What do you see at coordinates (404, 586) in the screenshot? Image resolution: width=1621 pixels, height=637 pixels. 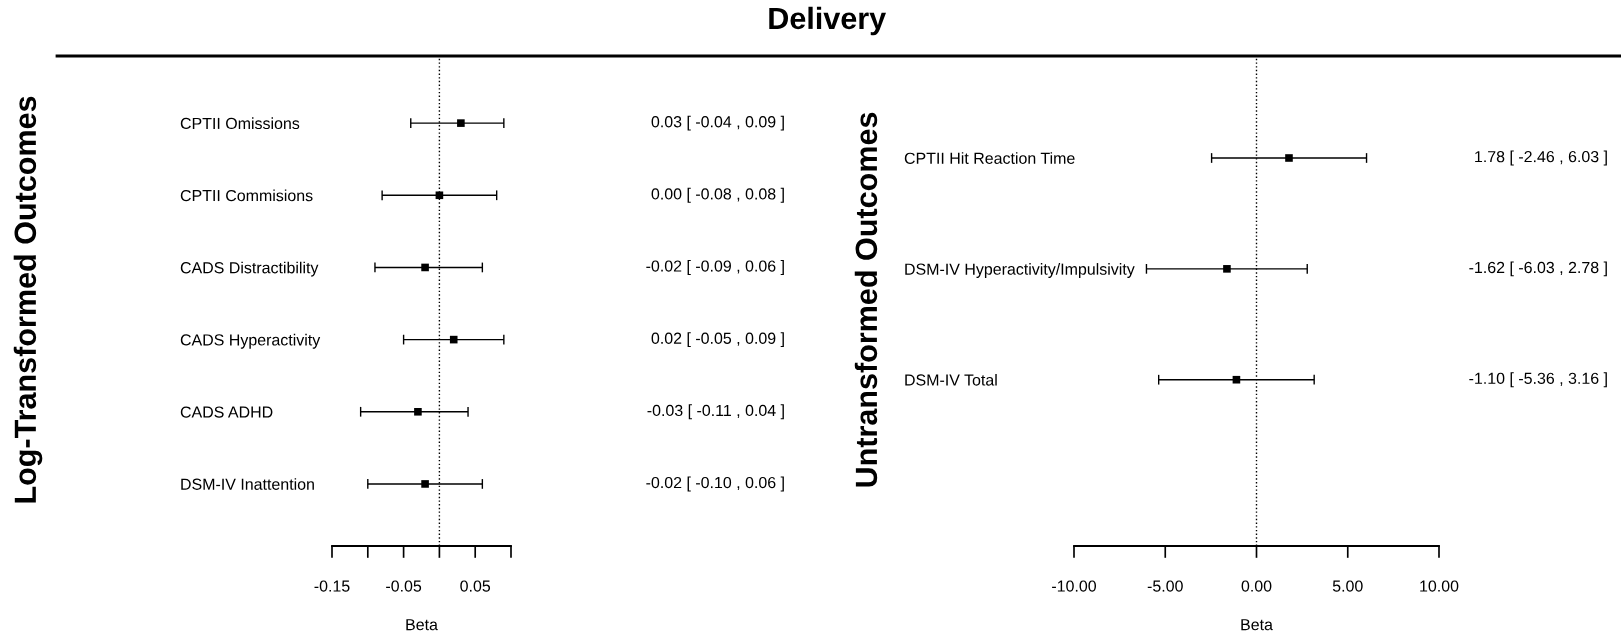 I see `x-tick-label: -0.05` at bounding box center [404, 586].